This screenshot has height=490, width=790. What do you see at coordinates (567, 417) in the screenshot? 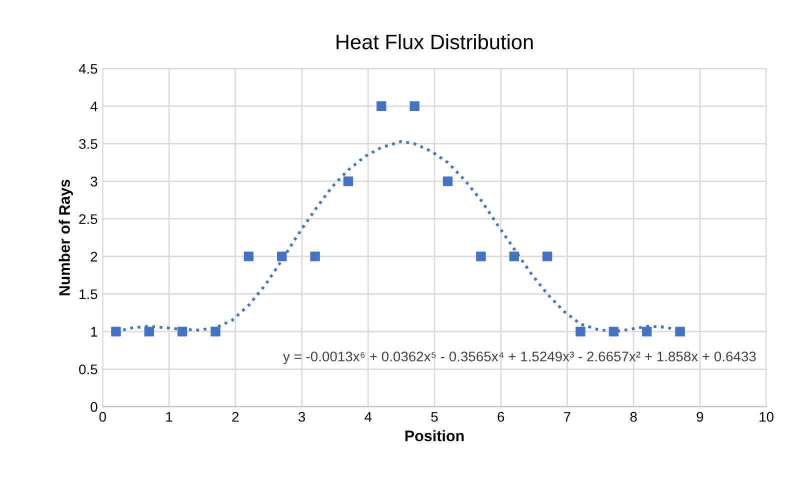
I see `x-tick-label: 7` at bounding box center [567, 417].